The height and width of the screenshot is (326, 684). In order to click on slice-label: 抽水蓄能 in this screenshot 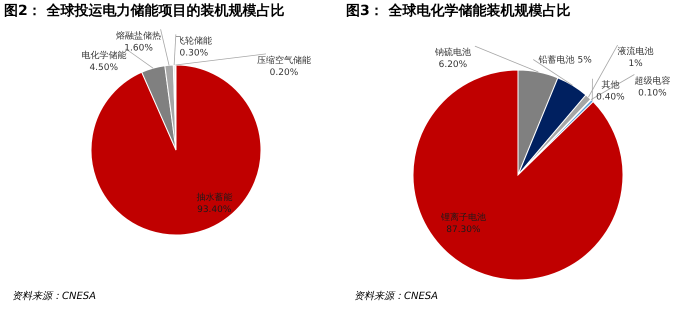, I will do `click(214, 197)`.